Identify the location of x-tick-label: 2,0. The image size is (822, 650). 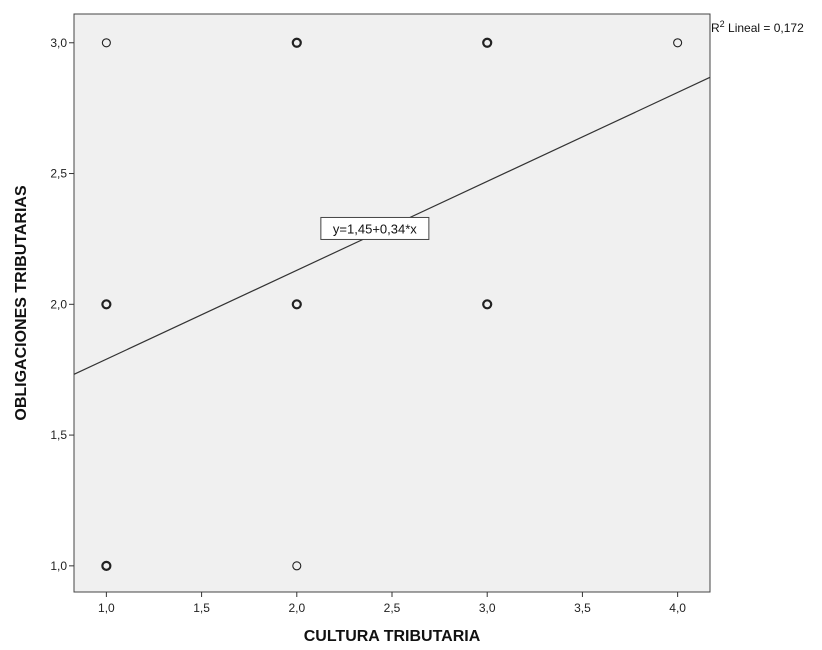
(296, 608).